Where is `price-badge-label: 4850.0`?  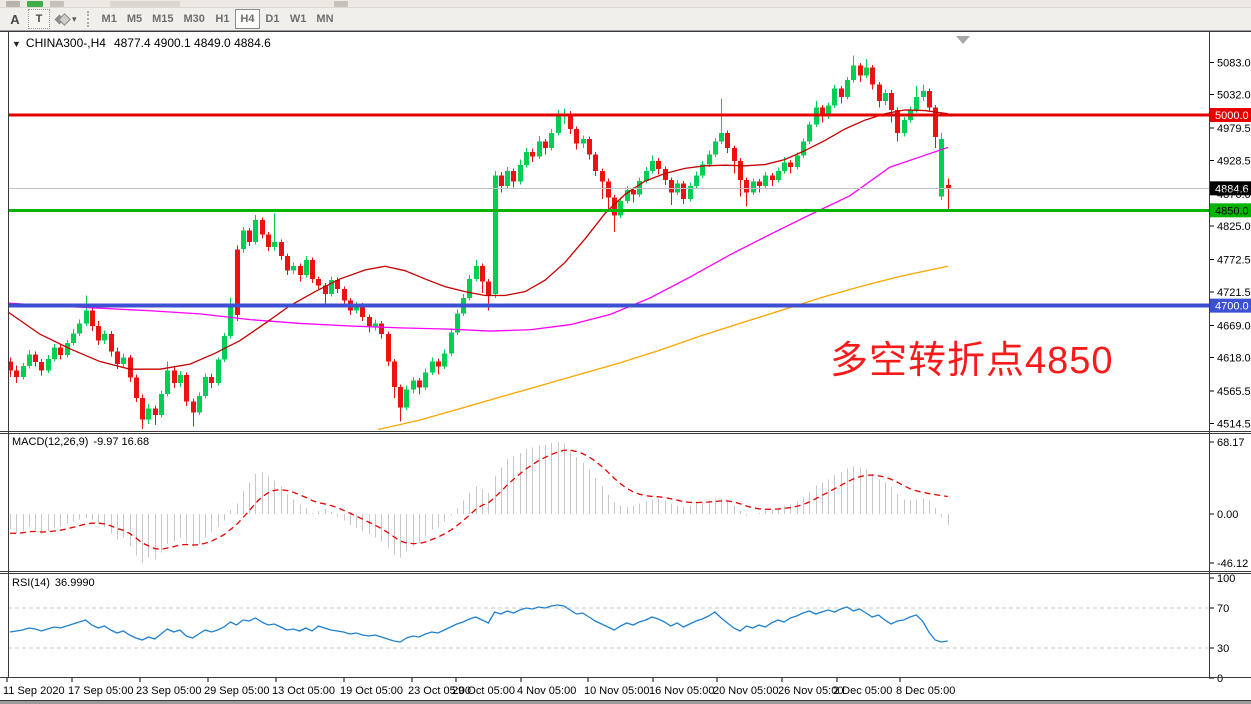 price-badge-label: 4850.0 is located at coordinates (1232, 211).